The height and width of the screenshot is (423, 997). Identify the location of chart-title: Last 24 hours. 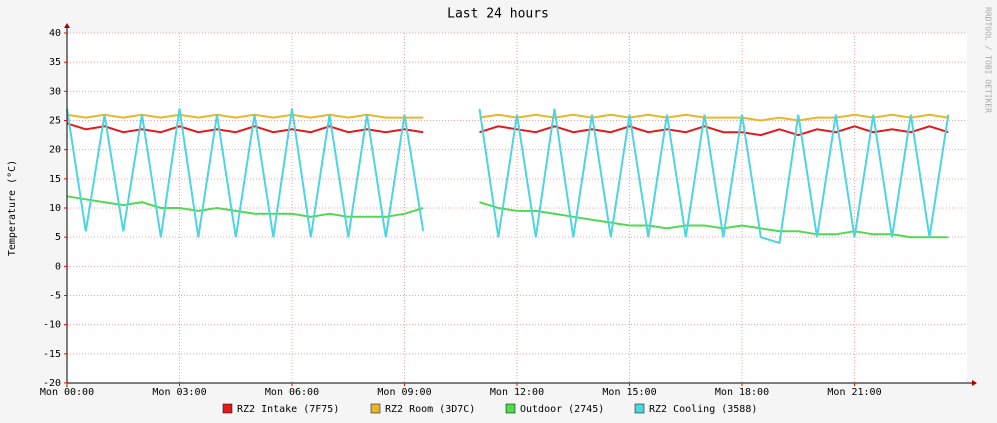
(498, 14).